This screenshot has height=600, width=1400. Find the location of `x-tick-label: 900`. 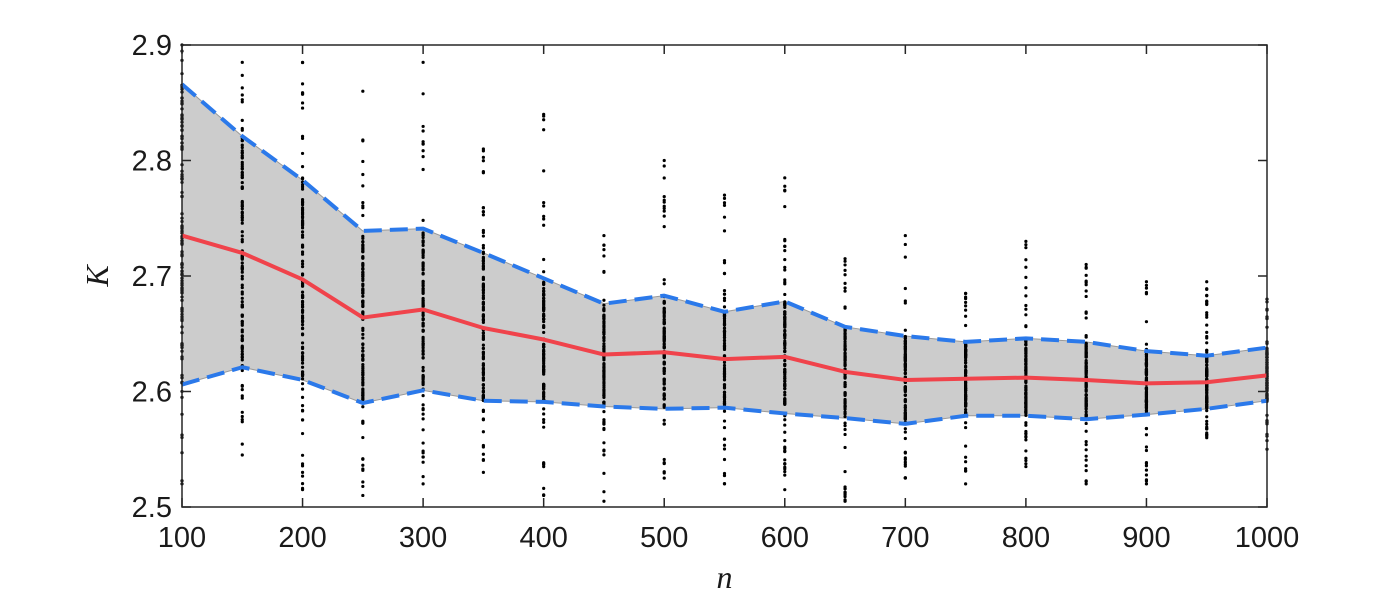

x-tick-label: 900 is located at coordinates (1146, 538).